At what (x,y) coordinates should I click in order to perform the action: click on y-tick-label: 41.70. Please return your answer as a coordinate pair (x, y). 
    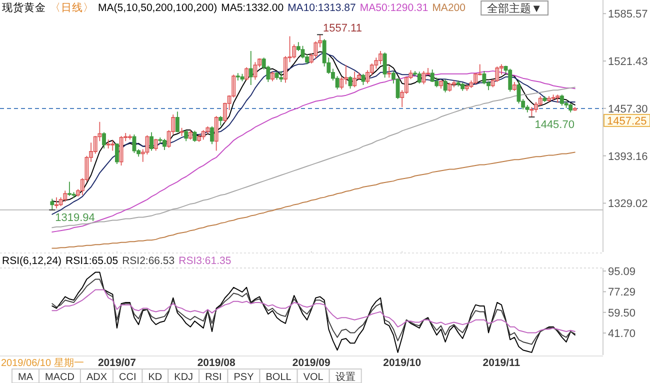
    Looking at the image, I should click on (622, 334).